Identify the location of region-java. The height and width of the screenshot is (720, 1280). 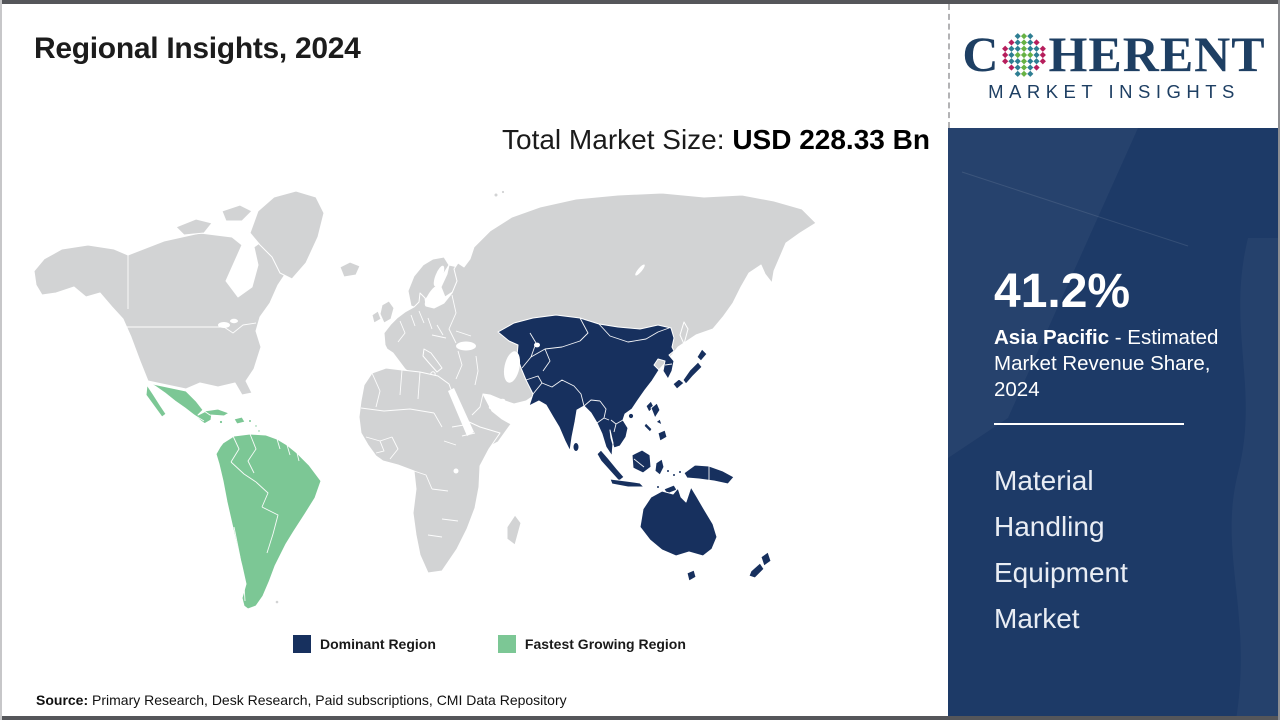
(627, 483).